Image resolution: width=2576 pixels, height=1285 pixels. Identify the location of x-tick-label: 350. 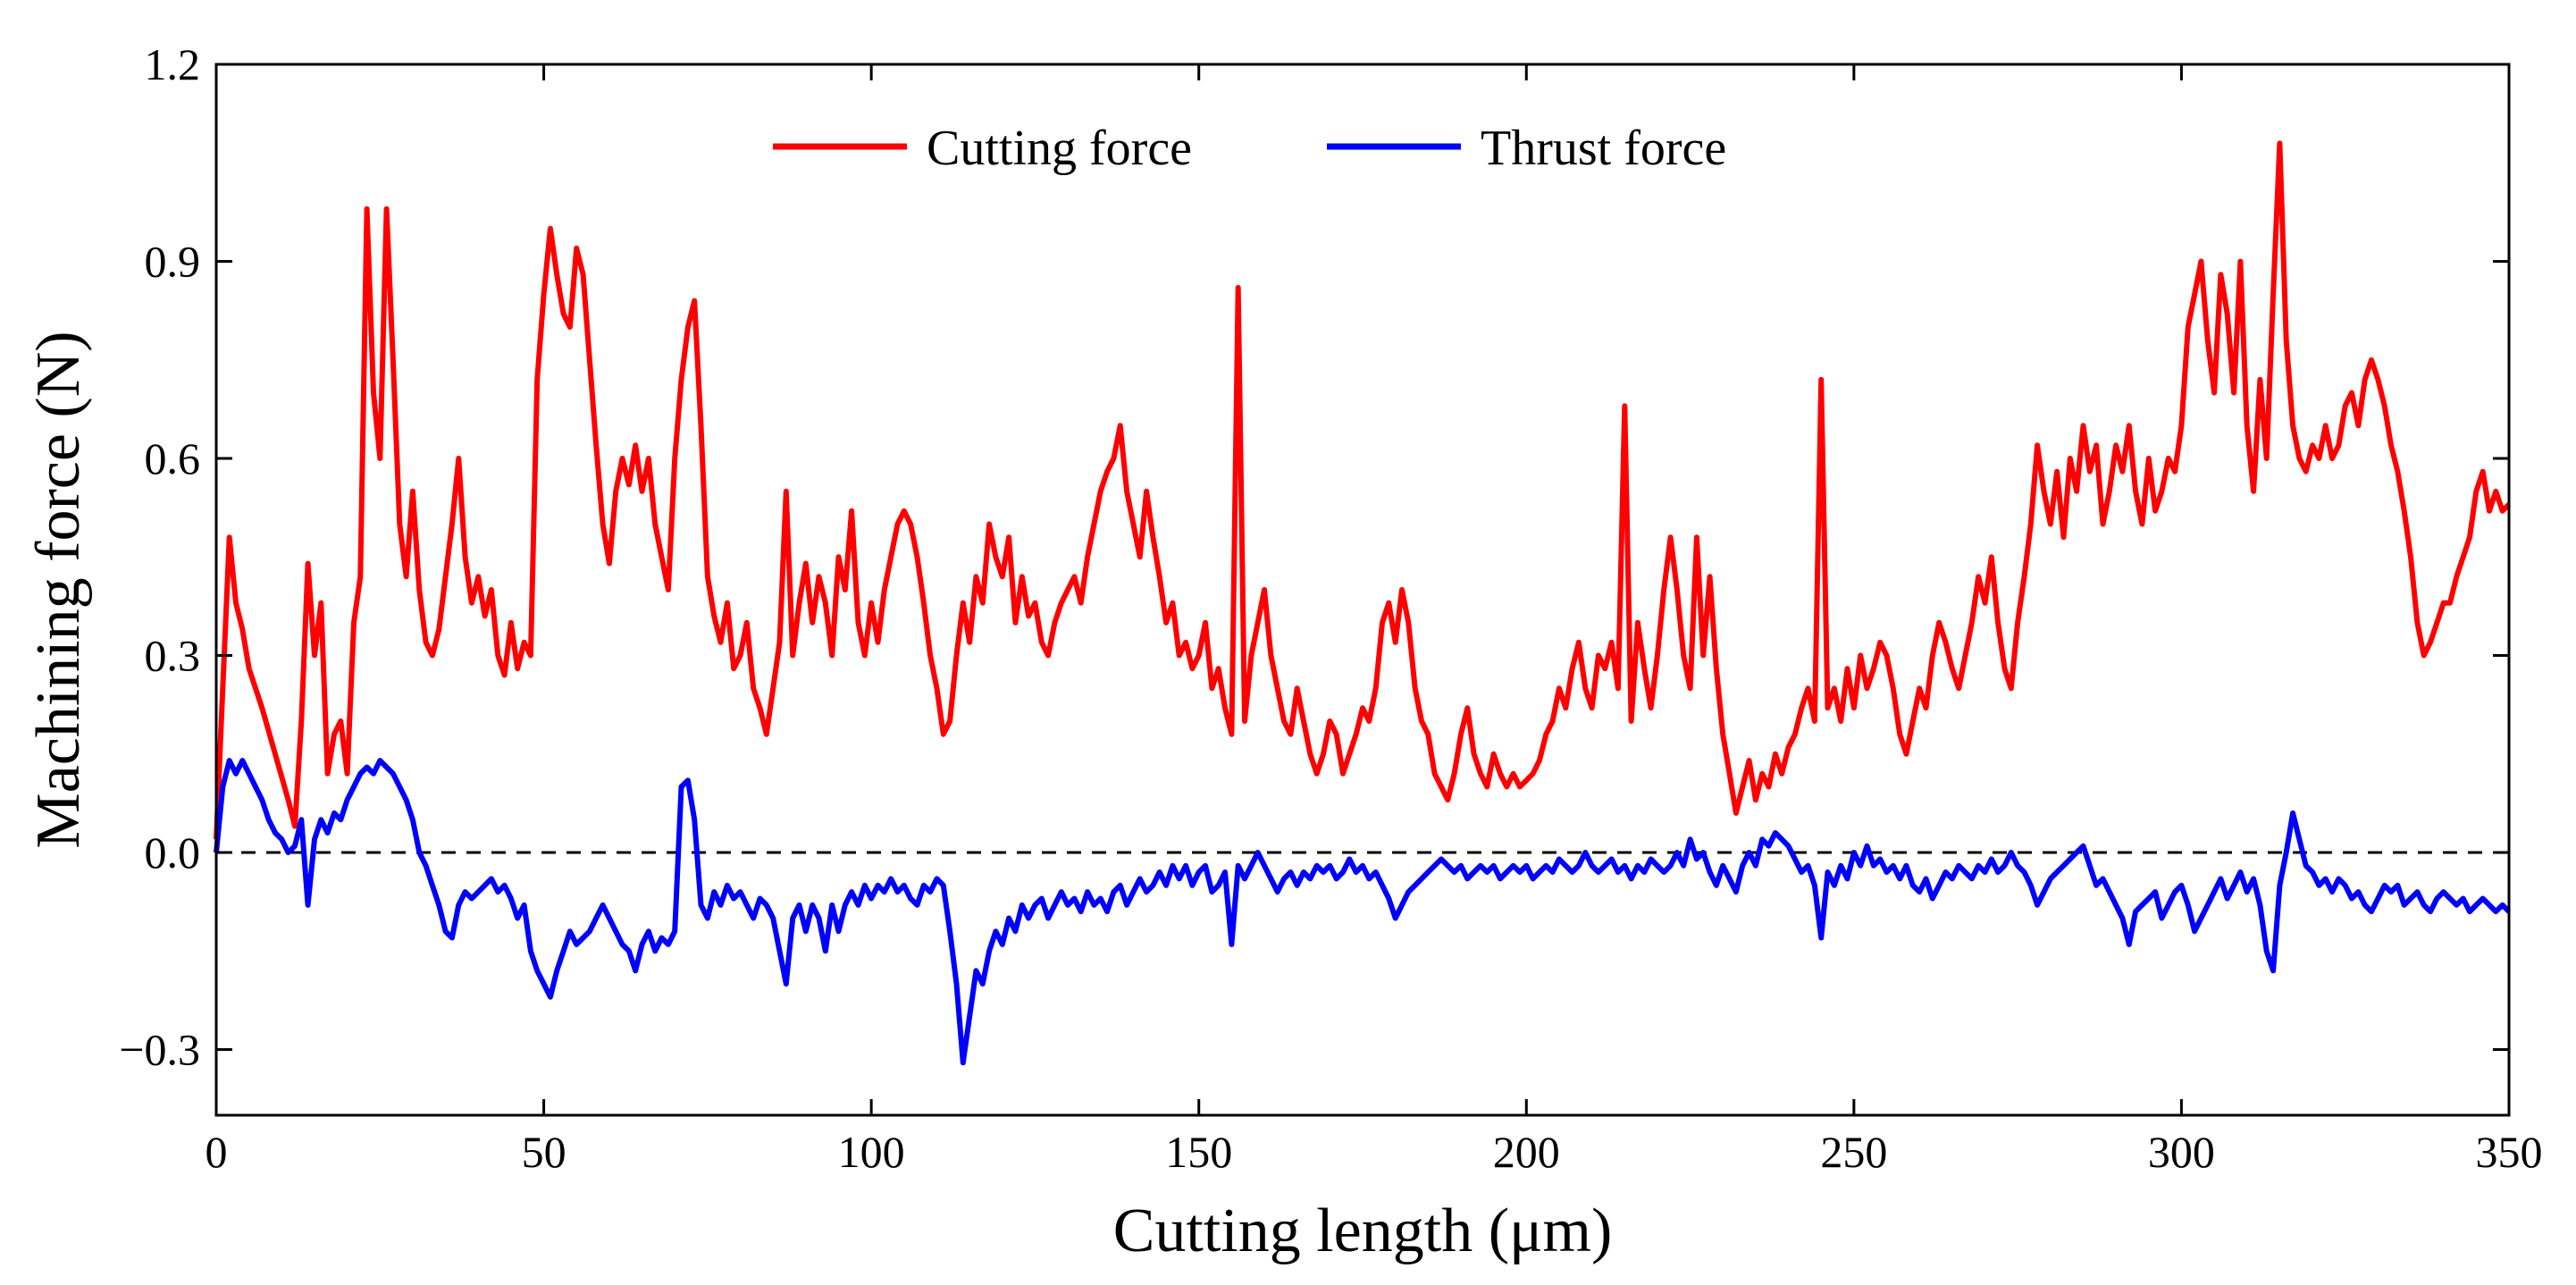
(2509, 1152).